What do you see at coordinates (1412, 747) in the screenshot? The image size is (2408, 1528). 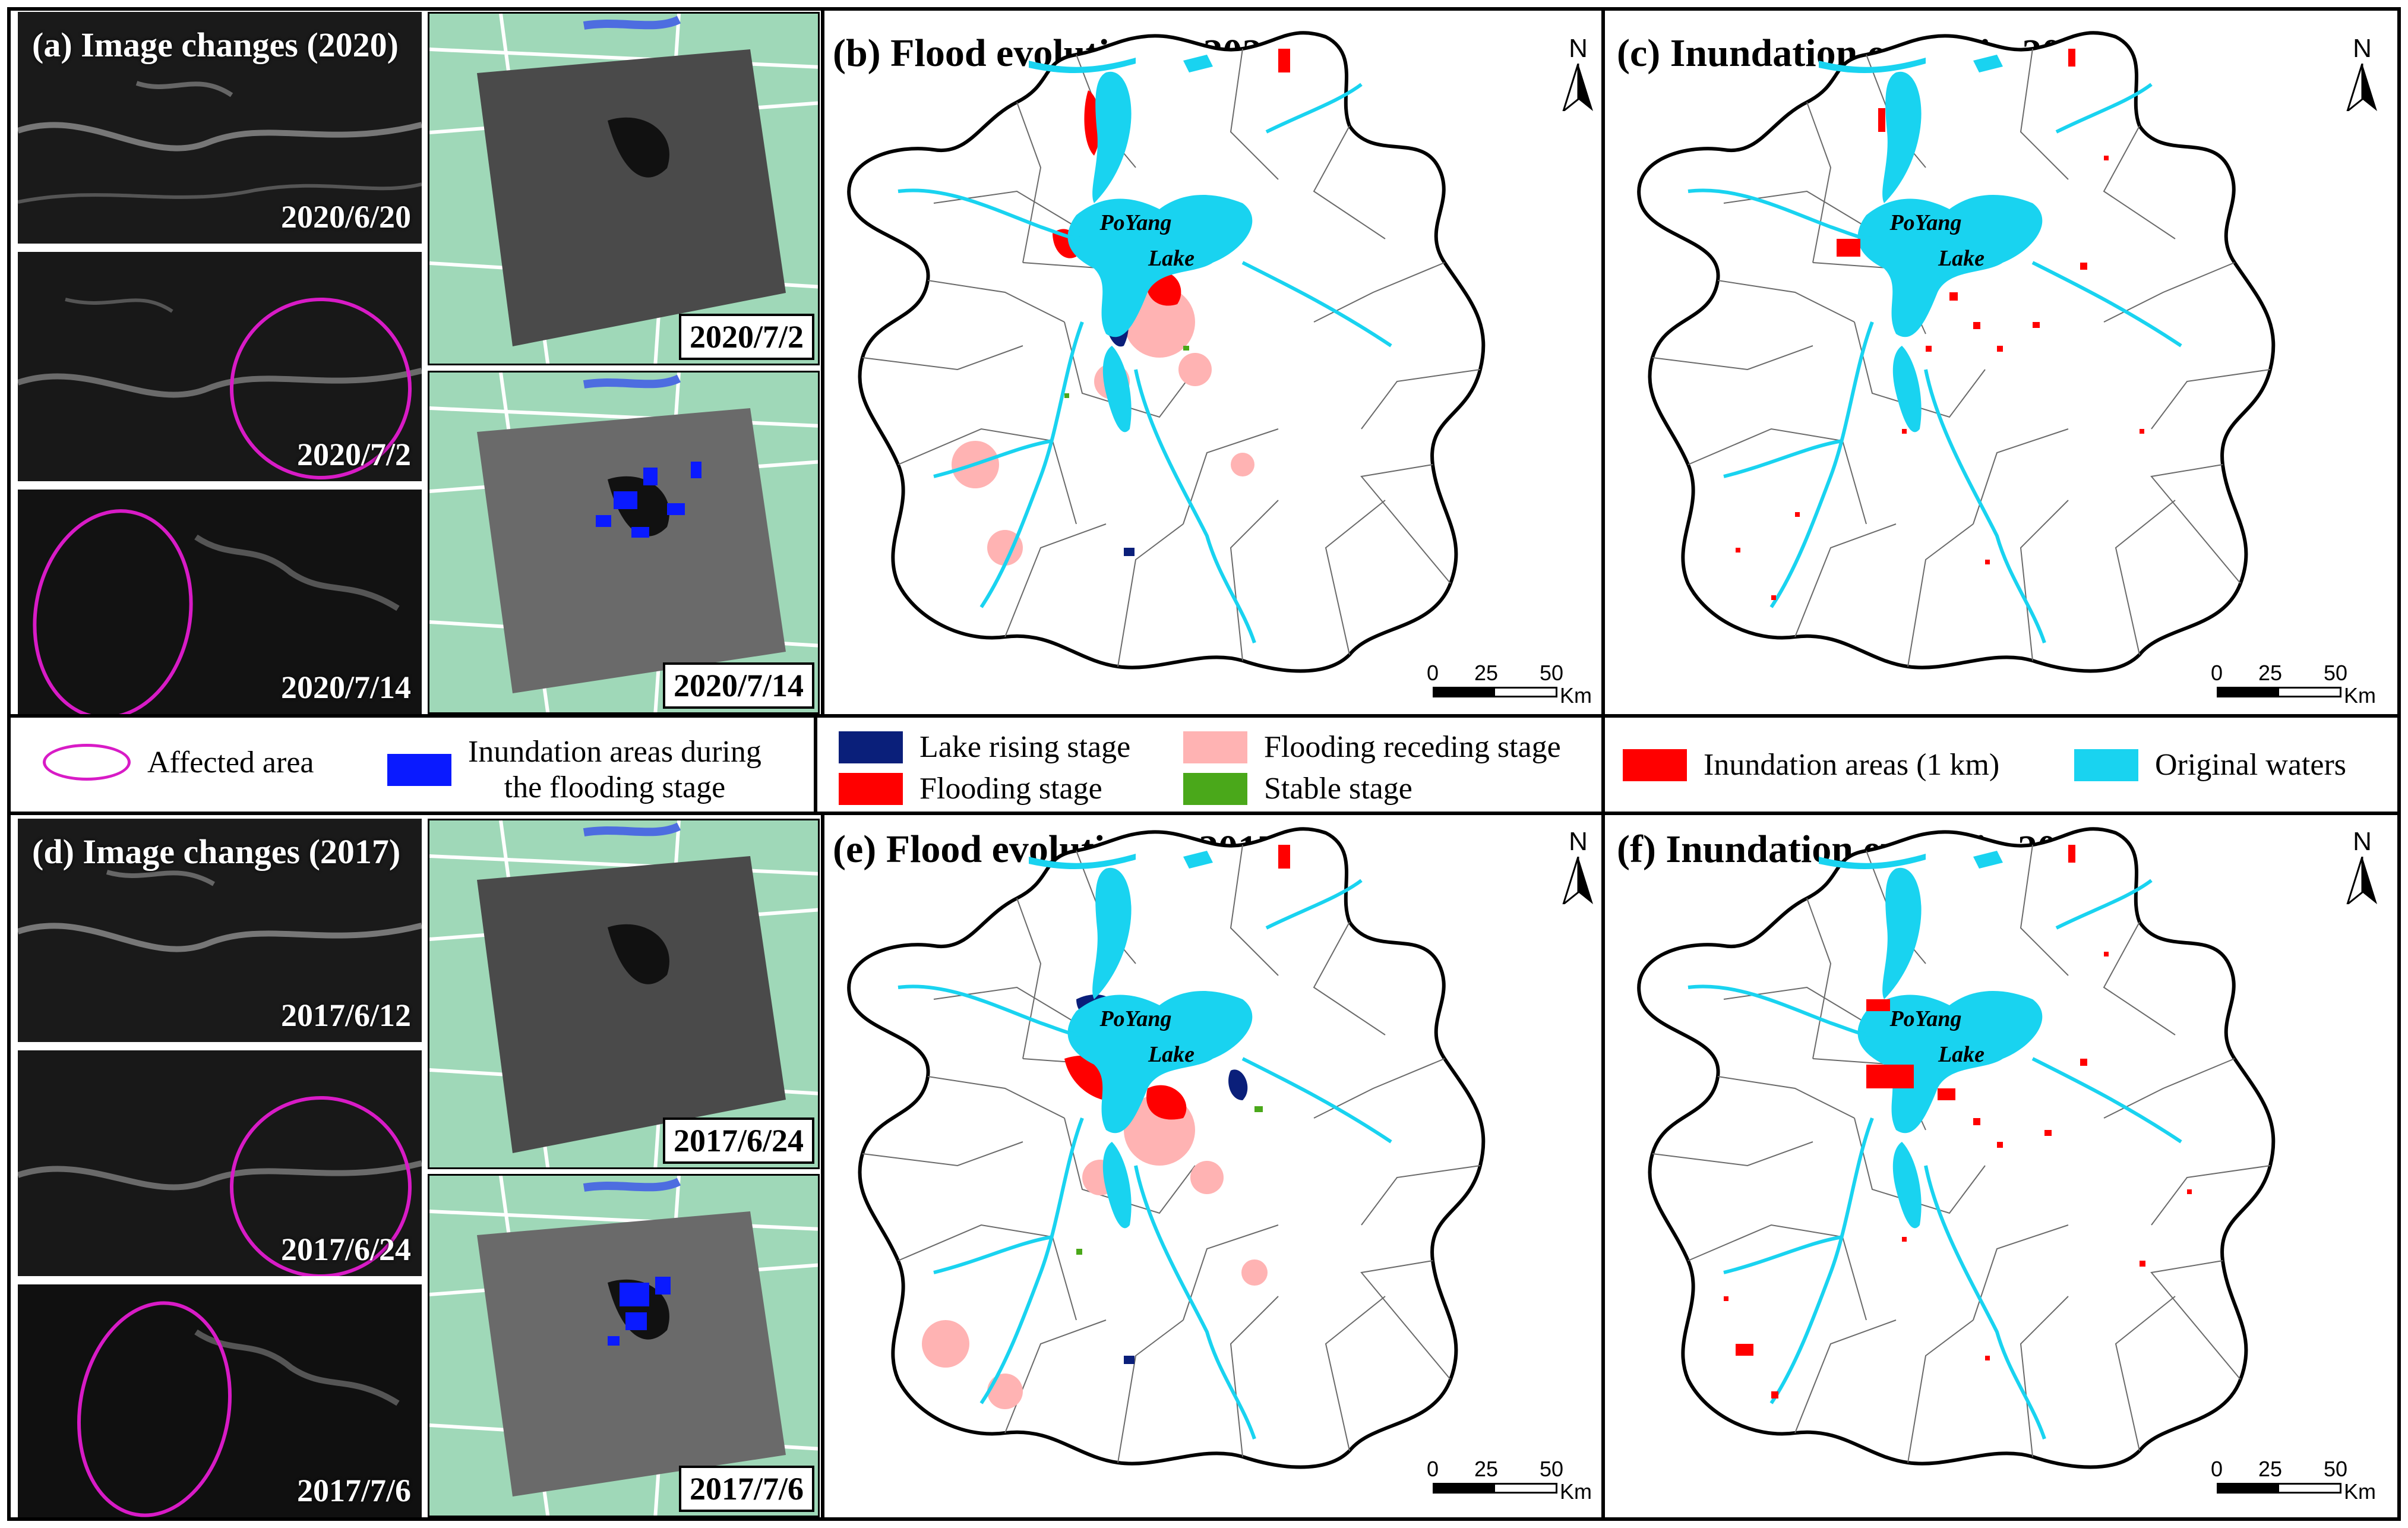 I see `legend-label: Flooding receding stage` at bounding box center [1412, 747].